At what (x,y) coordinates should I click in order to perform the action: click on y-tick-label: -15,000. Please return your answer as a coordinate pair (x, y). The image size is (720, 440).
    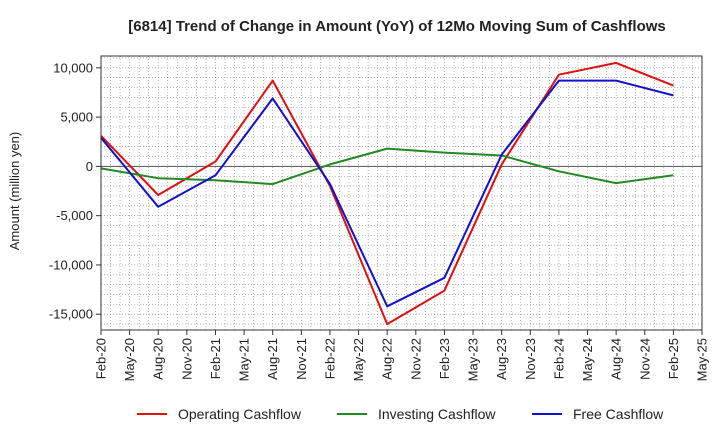
    Looking at the image, I should click on (71, 314).